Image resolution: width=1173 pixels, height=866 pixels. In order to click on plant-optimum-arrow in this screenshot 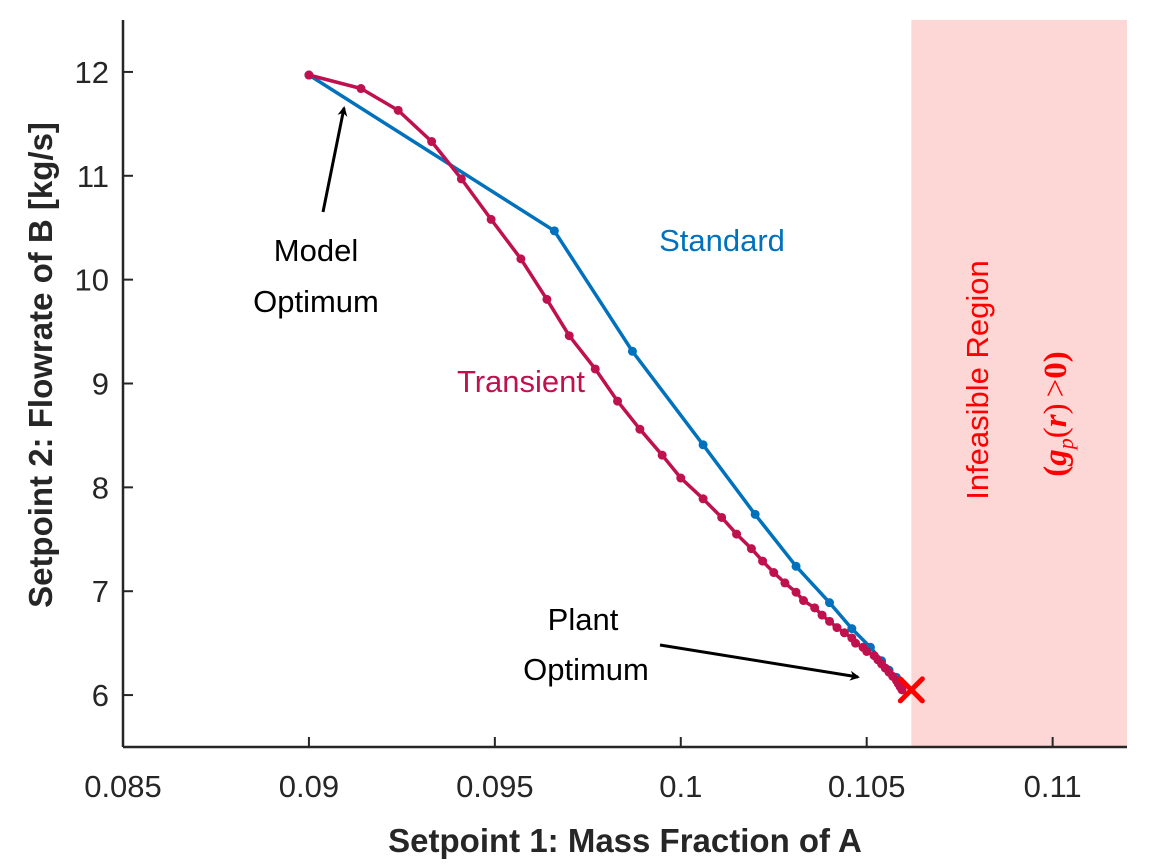, I will do `click(759, 662)`.